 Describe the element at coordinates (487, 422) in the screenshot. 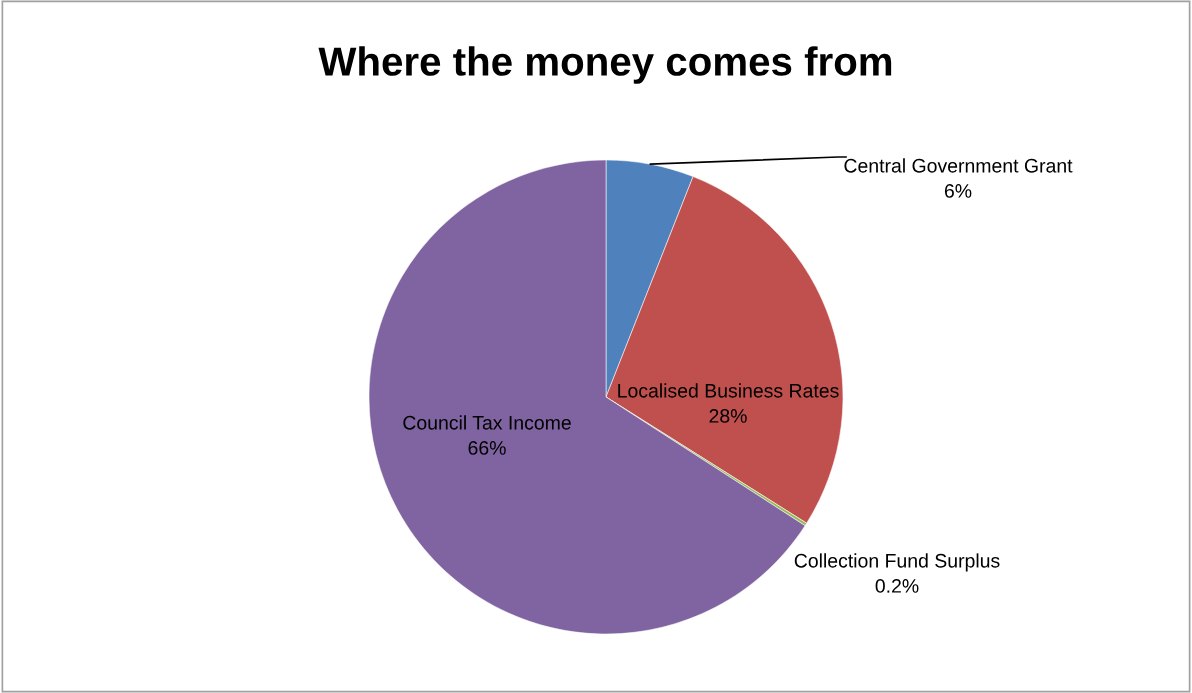

I see `slice-label: Council Tax Income` at that location.